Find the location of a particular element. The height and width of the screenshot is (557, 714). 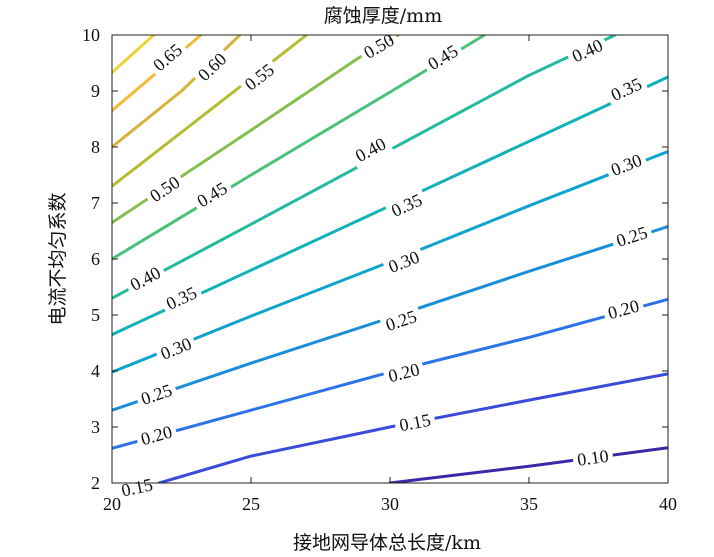

x-axis-label: 接地网导体总长度/km is located at coordinates (387, 543).